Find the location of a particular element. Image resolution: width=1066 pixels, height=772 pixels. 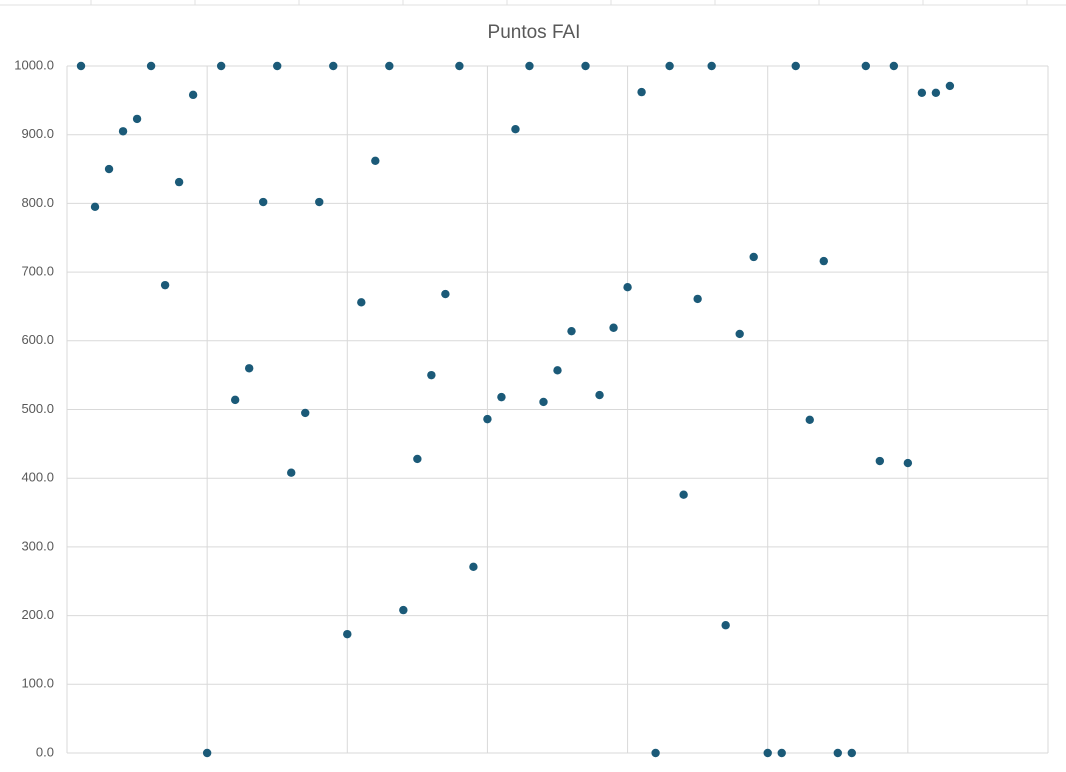

y-tick-label: 600.0 is located at coordinates (37, 339).